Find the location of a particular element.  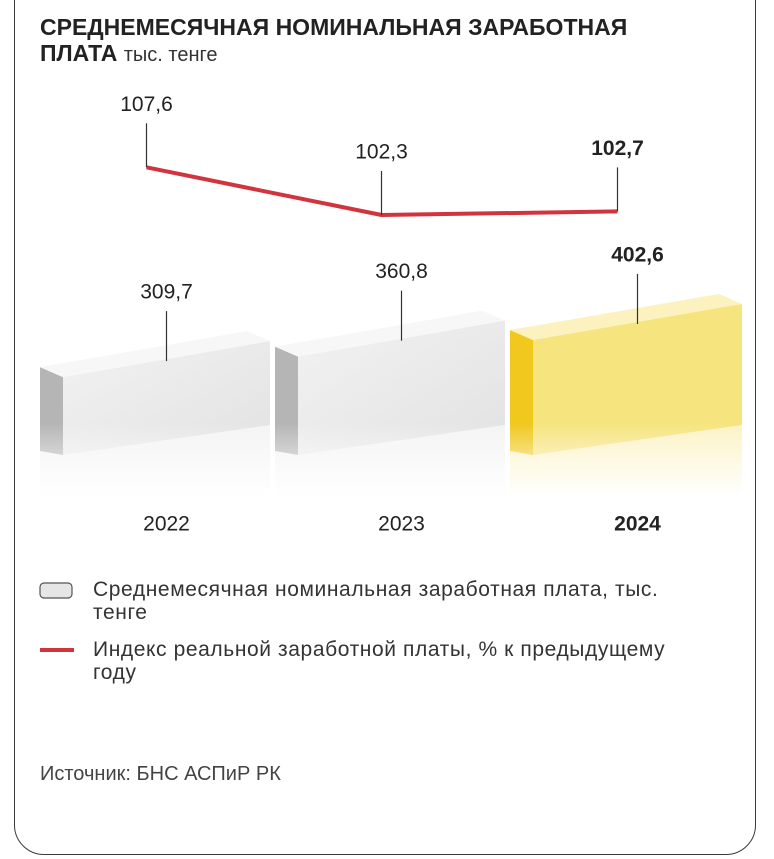

bar-value-label: 402,6 is located at coordinates (637, 255).